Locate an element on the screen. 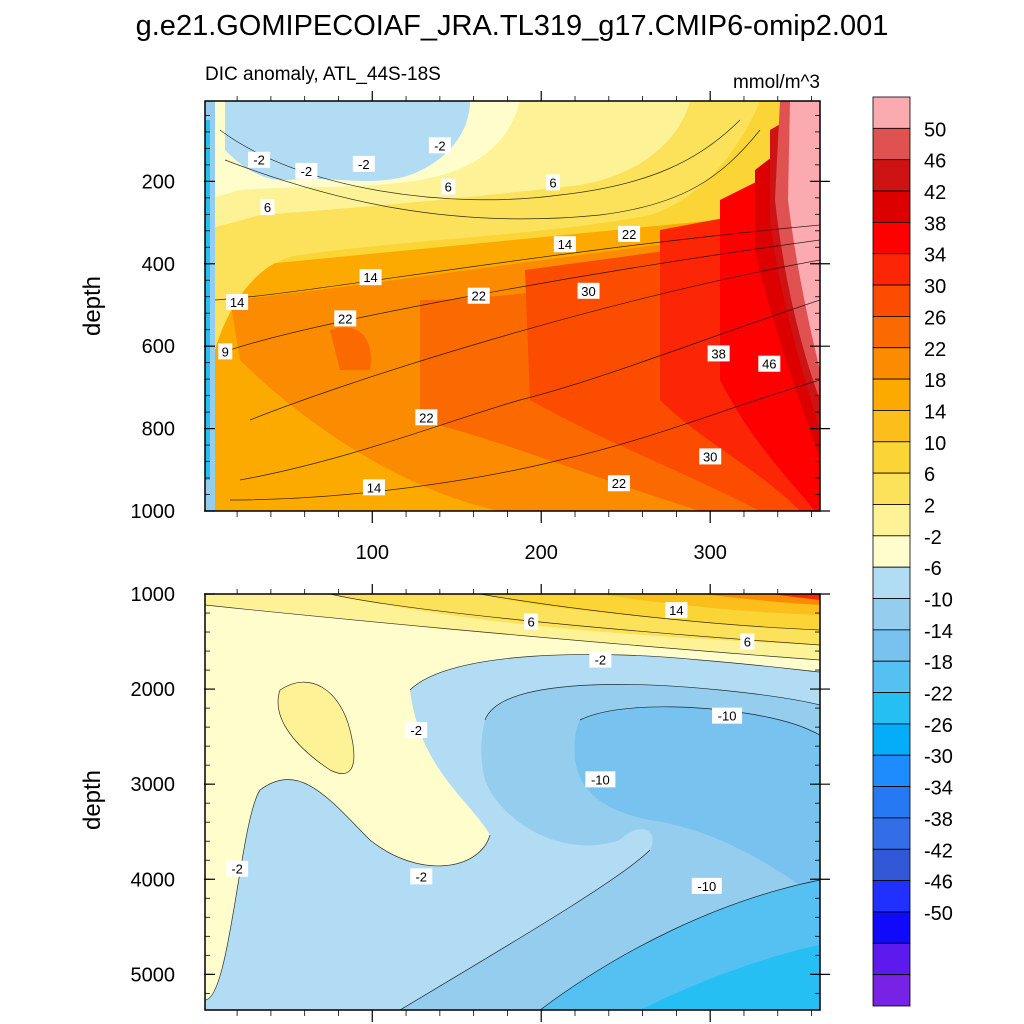 The image size is (1024, 1024). colorbar-label: 30 is located at coordinates (935, 287).